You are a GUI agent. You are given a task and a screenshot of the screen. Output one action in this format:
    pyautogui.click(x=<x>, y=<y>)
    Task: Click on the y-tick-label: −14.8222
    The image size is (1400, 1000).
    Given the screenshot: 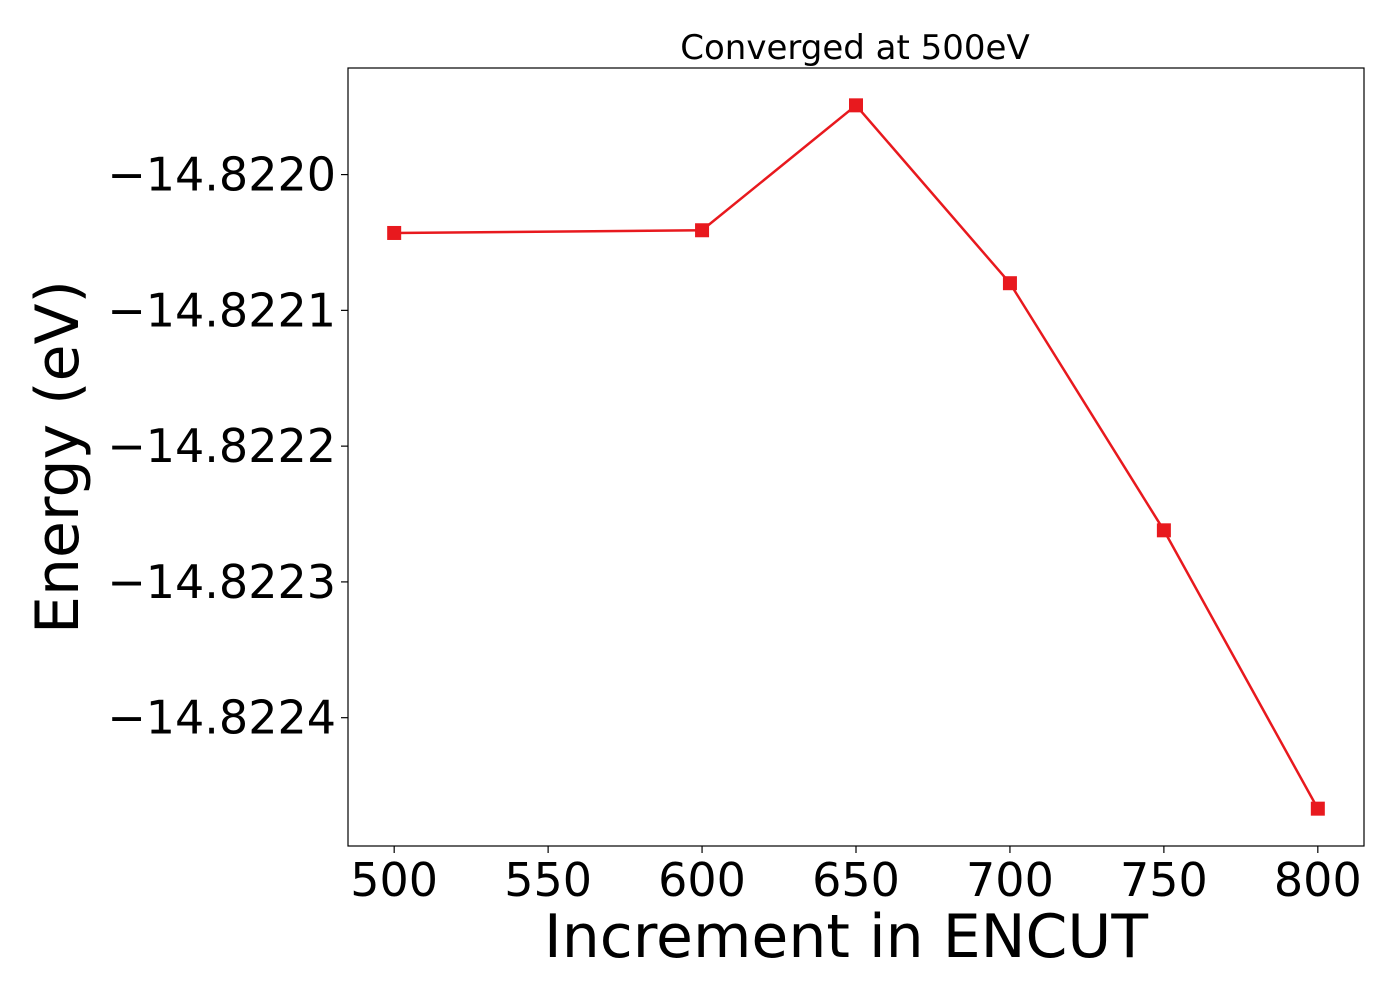 What is the action you would take?
    pyautogui.click(x=221, y=446)
    